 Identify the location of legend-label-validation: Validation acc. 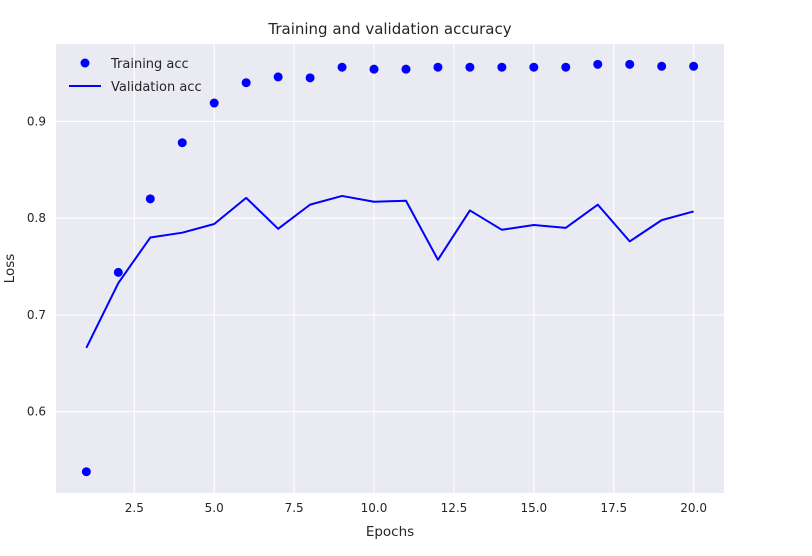
(156, 87).